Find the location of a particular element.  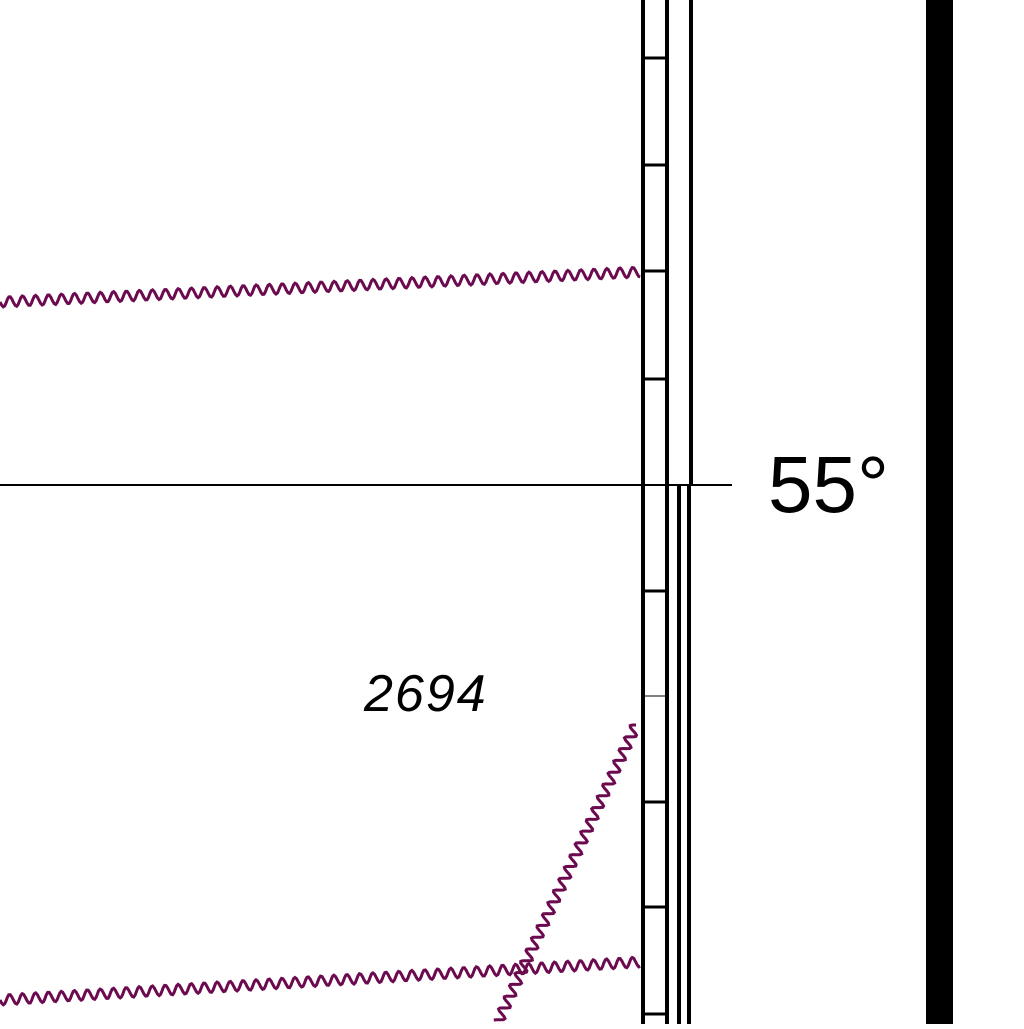

scale-ticks is located at coordinates (655, 536).